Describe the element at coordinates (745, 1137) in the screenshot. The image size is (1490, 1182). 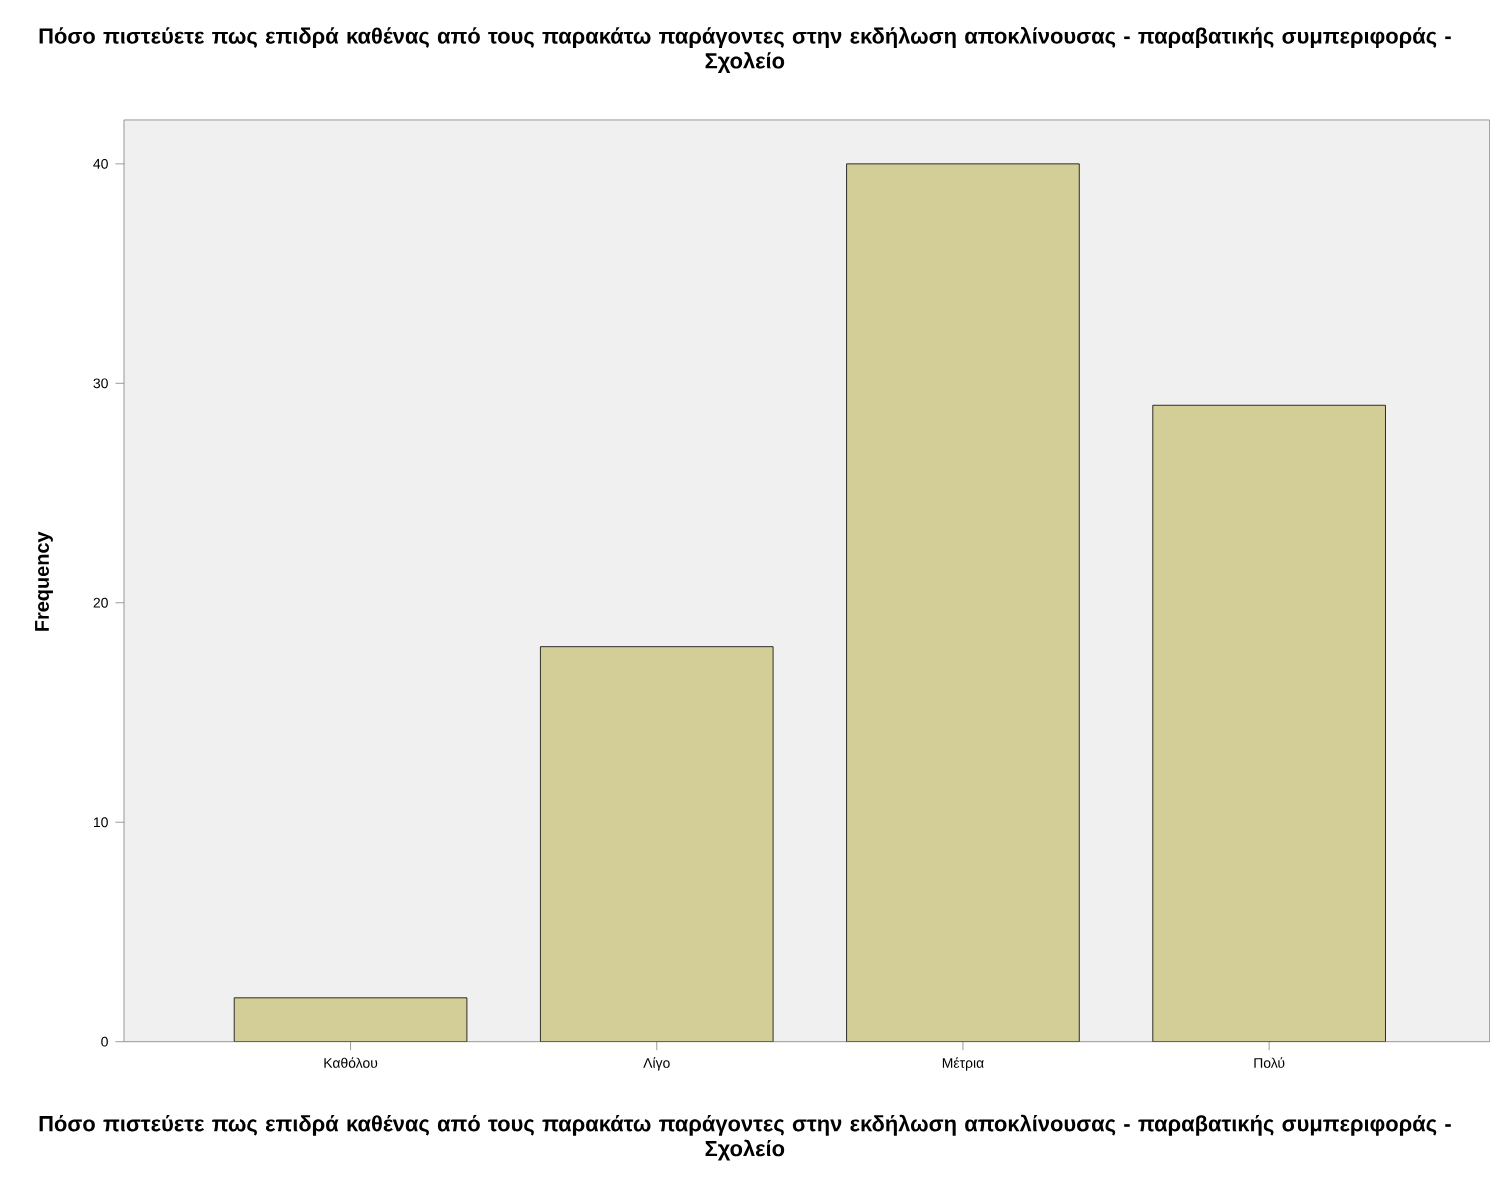
I see `x-axis-title: Πόσο πιστεύετε πως επιδρά καθένας από τους παρακάτω παράγοντες στην εκδήλωση αποκλίνουσας - παραβατικής συμπεριφοράς - Σχολείο` at that location.